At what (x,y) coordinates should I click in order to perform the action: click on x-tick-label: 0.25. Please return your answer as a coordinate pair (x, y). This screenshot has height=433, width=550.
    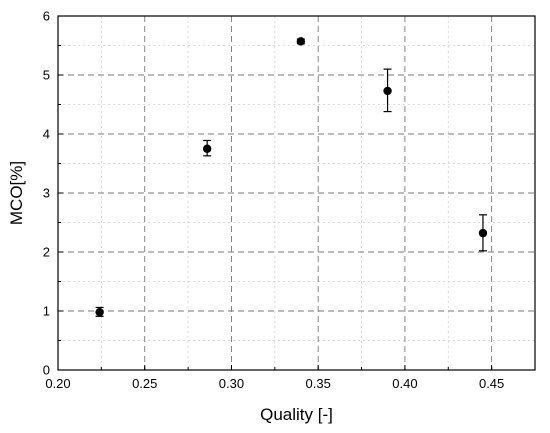
    Looking at the image, I should click on (144, 383).